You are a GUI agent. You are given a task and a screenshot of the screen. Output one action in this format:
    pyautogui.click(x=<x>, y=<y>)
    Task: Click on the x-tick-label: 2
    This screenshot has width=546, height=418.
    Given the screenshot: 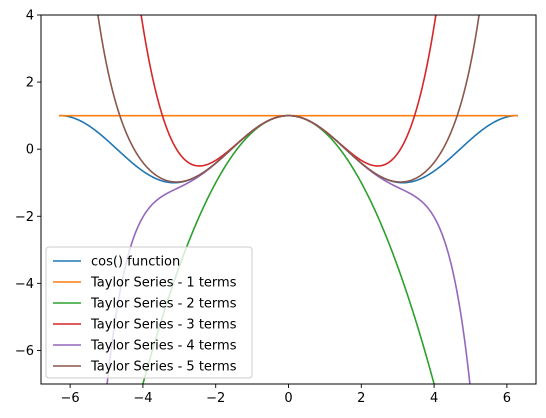 What is the action you would take?
    pyautogui.click(x=361, y=398)
    